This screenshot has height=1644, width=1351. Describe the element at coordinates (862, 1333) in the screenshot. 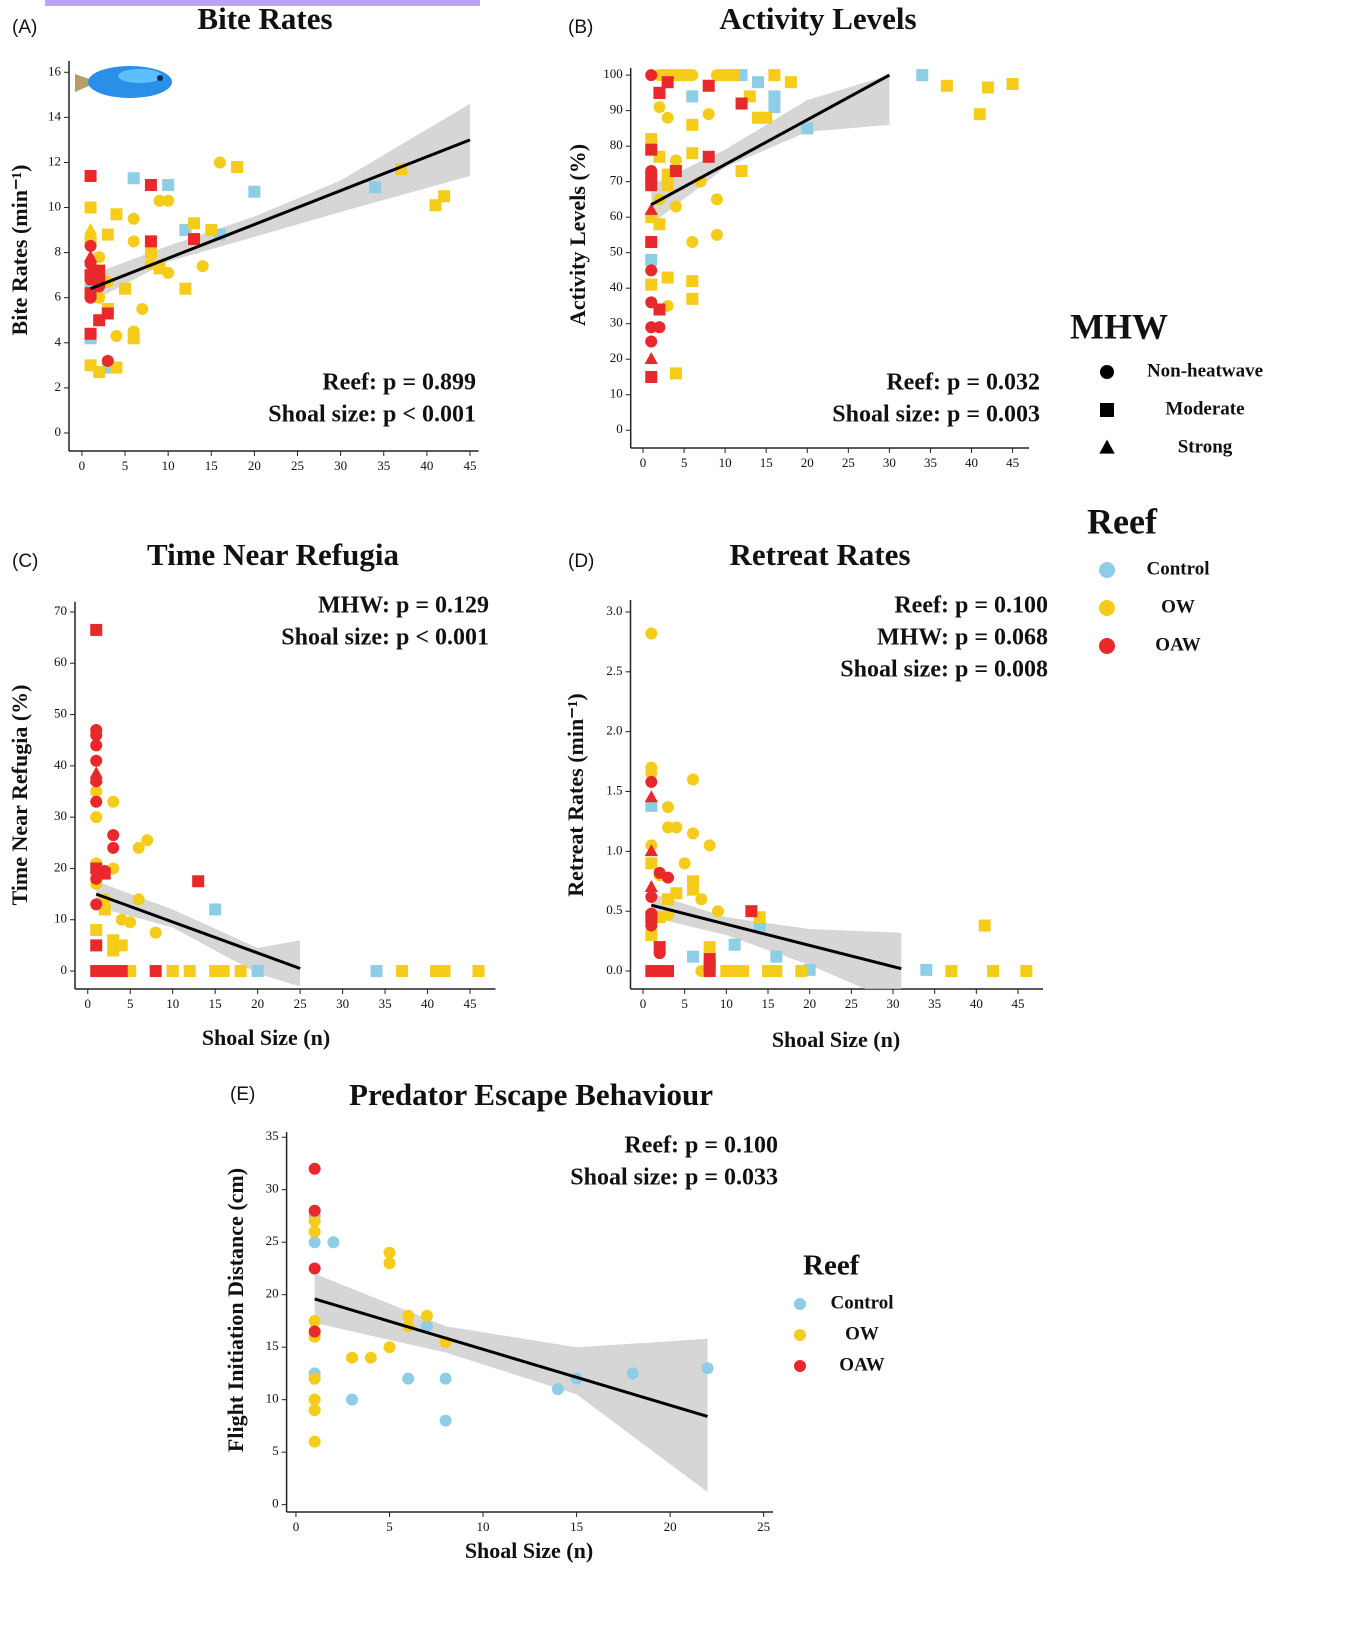

I see `legend-label: OW` at that location.